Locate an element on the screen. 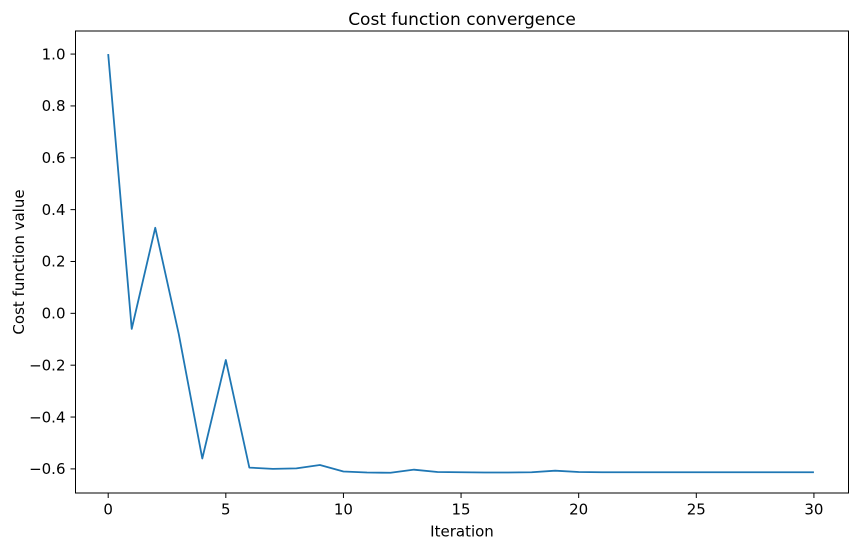  y-tick-label: 0.0 is located at coordinates (54, 314).